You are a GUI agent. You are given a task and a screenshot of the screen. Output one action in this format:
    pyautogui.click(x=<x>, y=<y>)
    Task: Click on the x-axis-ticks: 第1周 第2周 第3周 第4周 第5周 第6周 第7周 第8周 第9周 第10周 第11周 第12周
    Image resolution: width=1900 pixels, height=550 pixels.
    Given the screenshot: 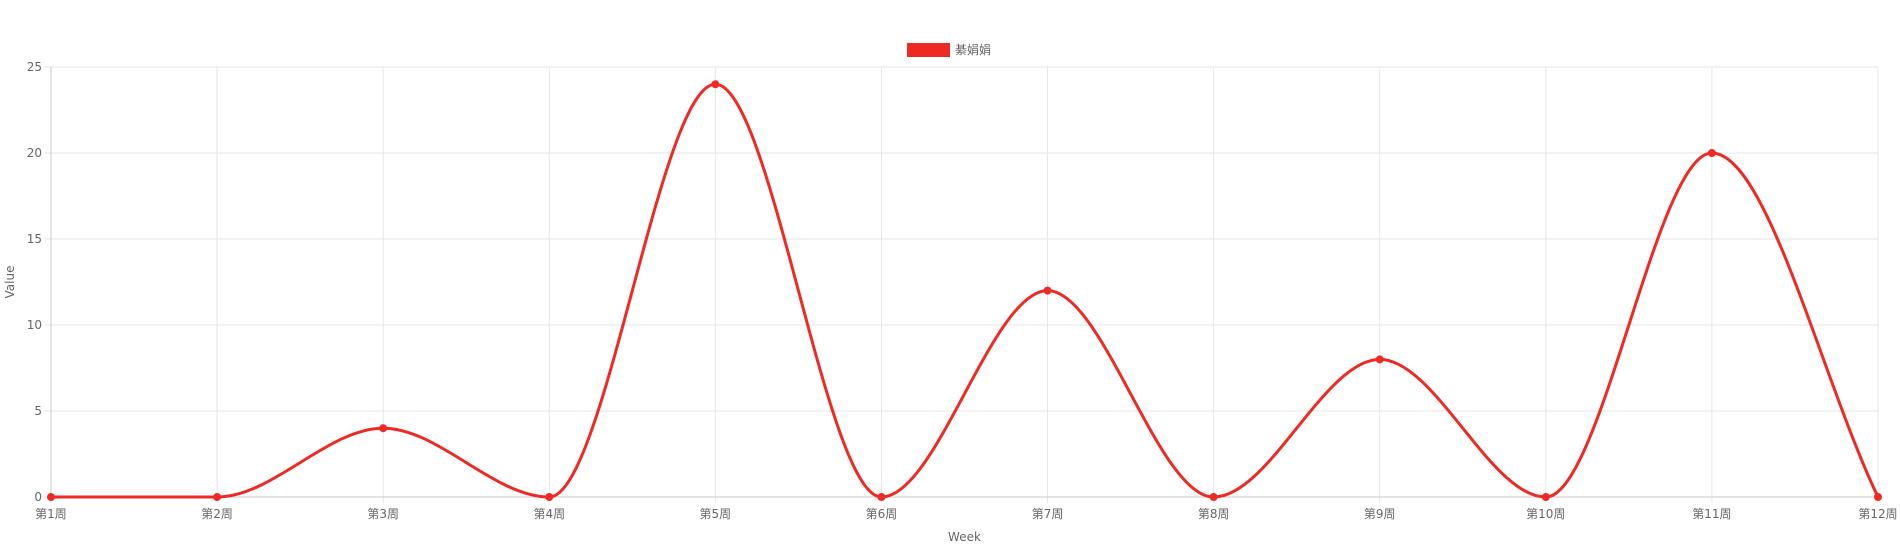 What is the action you would take?
    pyautogui.click(x=966, y=514)
    